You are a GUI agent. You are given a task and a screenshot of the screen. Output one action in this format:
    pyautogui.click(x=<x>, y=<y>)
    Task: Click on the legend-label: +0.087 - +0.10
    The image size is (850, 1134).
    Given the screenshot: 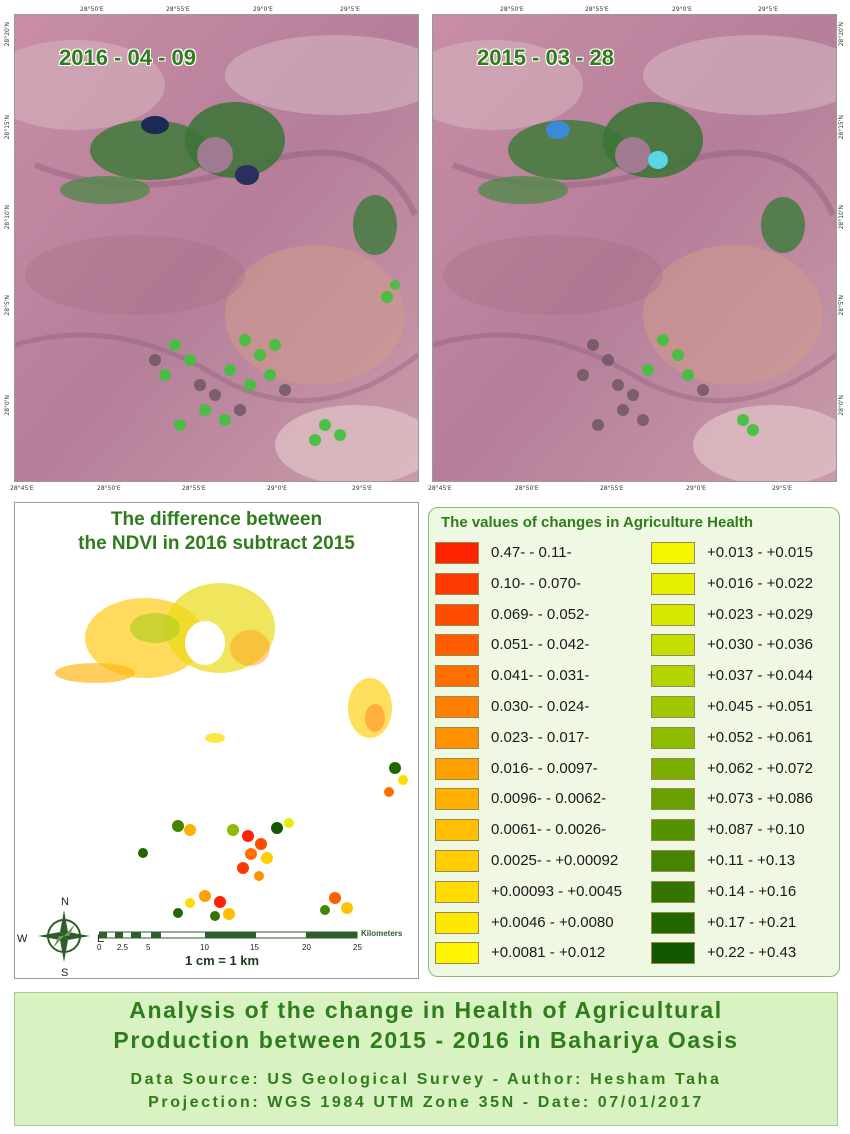 What is the action you would take?
    pyautogui.click(x=756, y=830)
    